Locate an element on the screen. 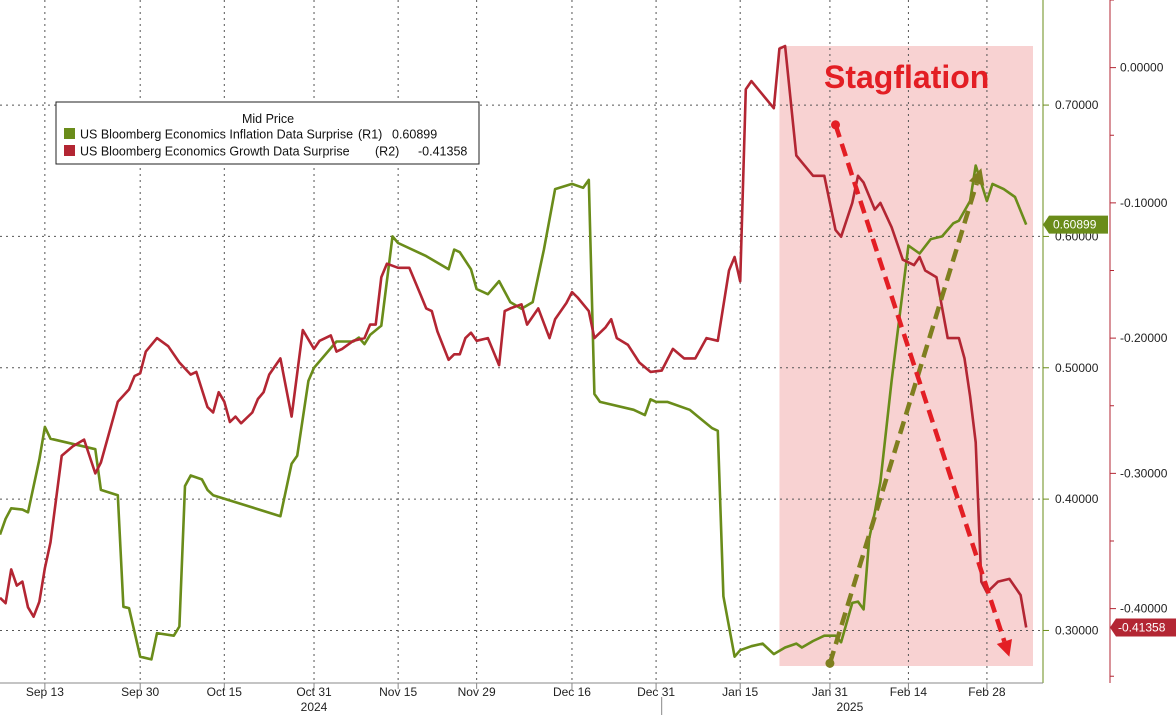  axis-x-tick-label: Nov 15 is located at coordinates (398, 692).